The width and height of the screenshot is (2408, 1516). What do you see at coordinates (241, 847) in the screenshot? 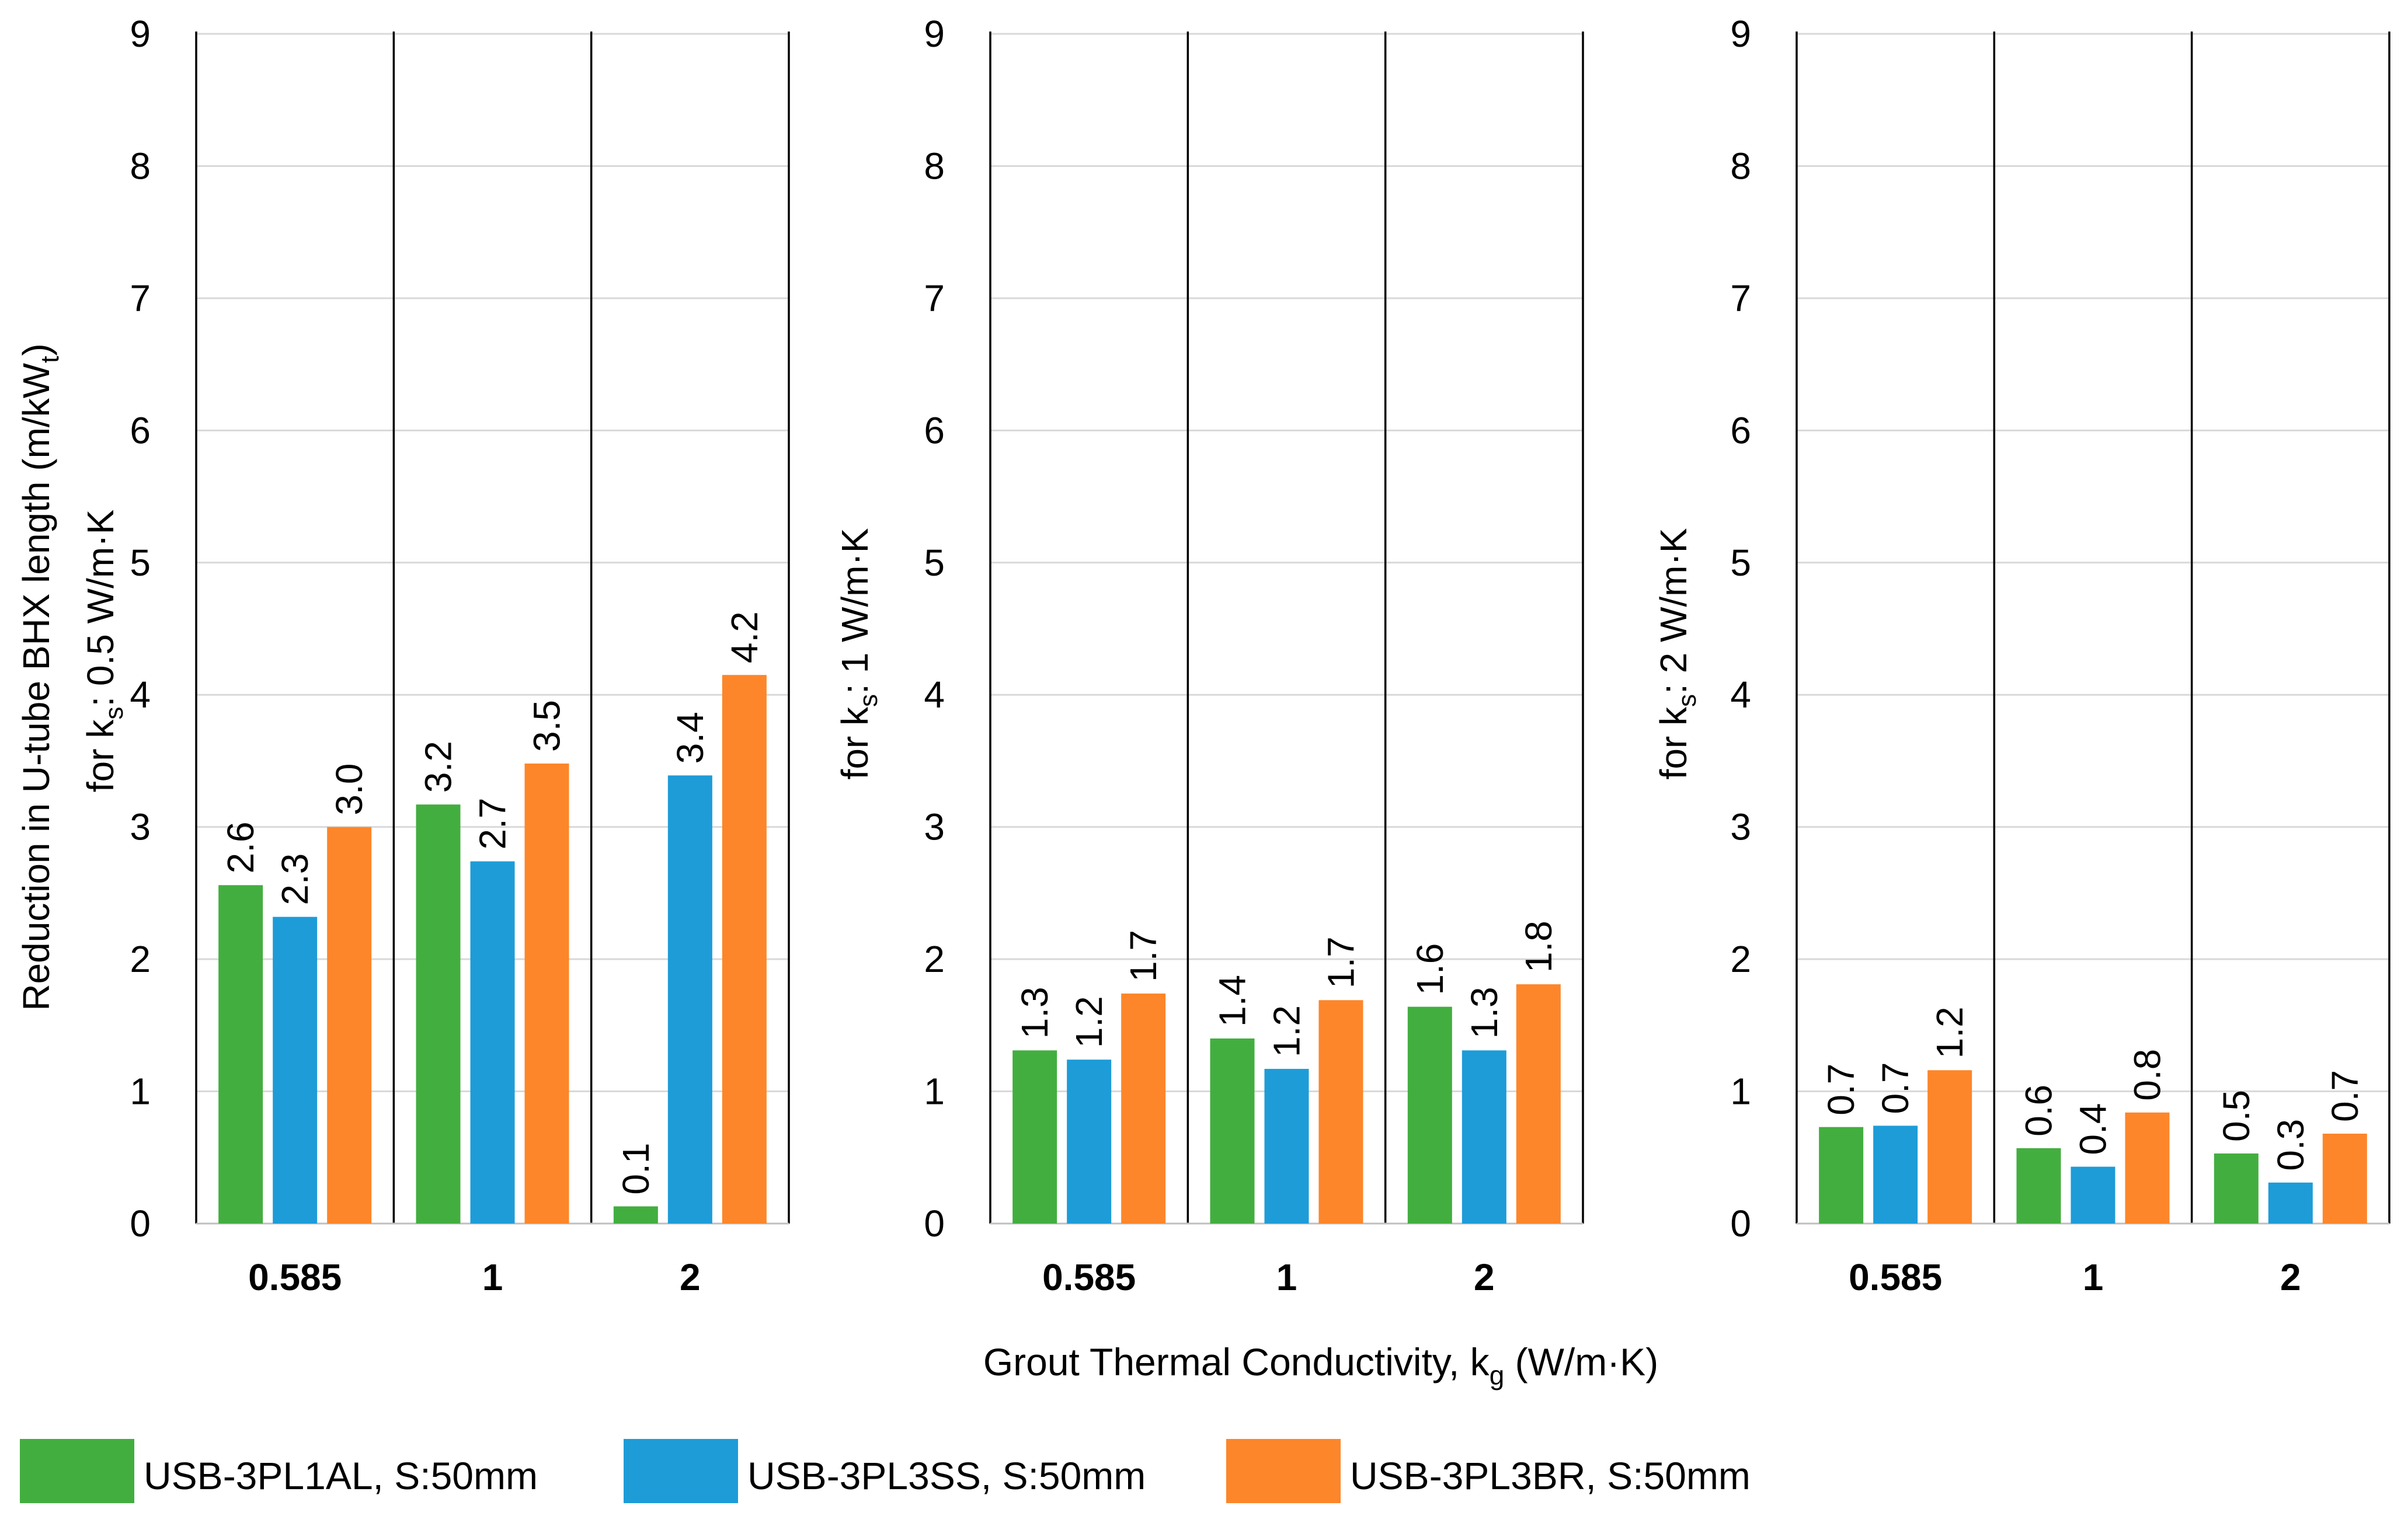
I see `data-label: 2.6` at bounding box center [241, 847].